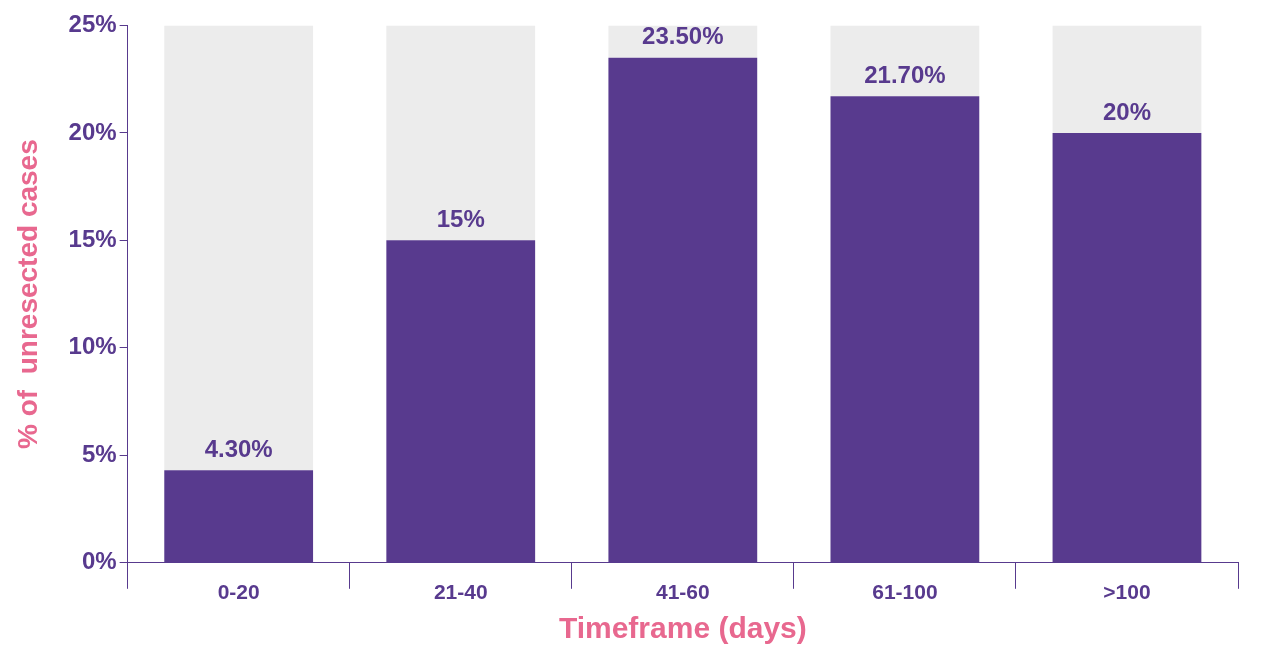  I want to click on y-tick-label: 15%, so click(92, 238).